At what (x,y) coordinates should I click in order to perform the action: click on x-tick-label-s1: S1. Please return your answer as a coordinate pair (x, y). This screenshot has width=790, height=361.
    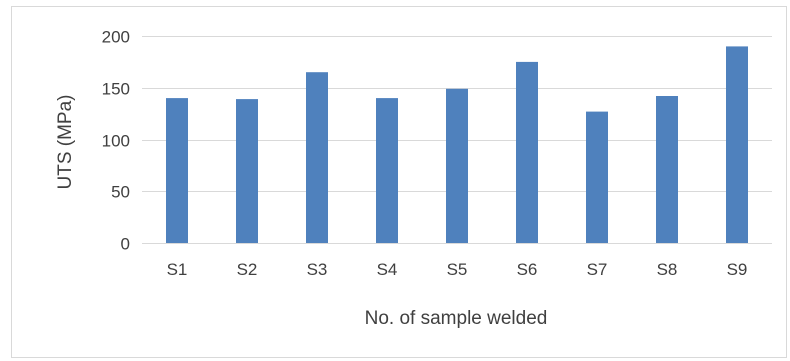
    Looking at the image, I should click on (177, 269).